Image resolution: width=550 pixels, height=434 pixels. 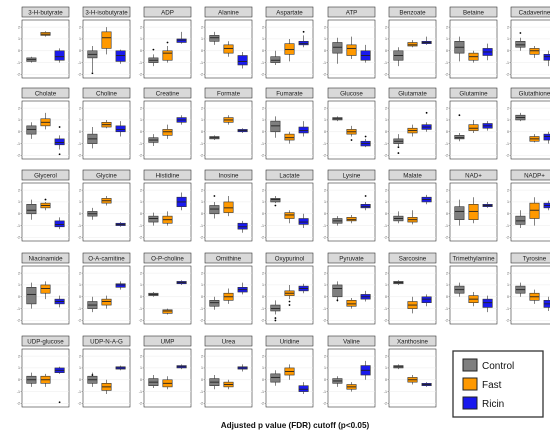 I want to click on panel-3-h-isobutyrate: 3-H-isobutyrate -2 -1 0 1 2, so click(x=104, y=42).